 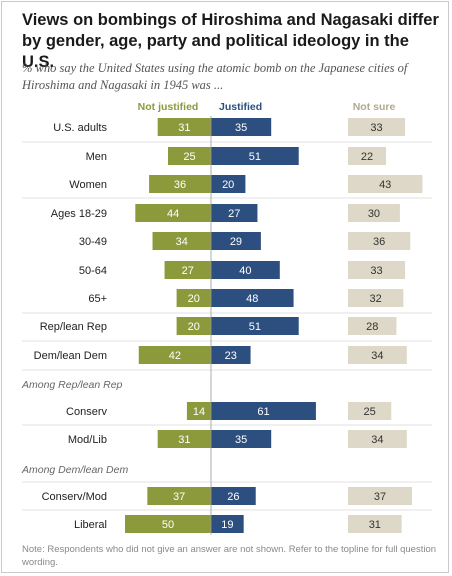 What do you see at coordinates (93, 242) in the screenshot?
I see `category-label: 30-49` at bounding box center [93, 242].